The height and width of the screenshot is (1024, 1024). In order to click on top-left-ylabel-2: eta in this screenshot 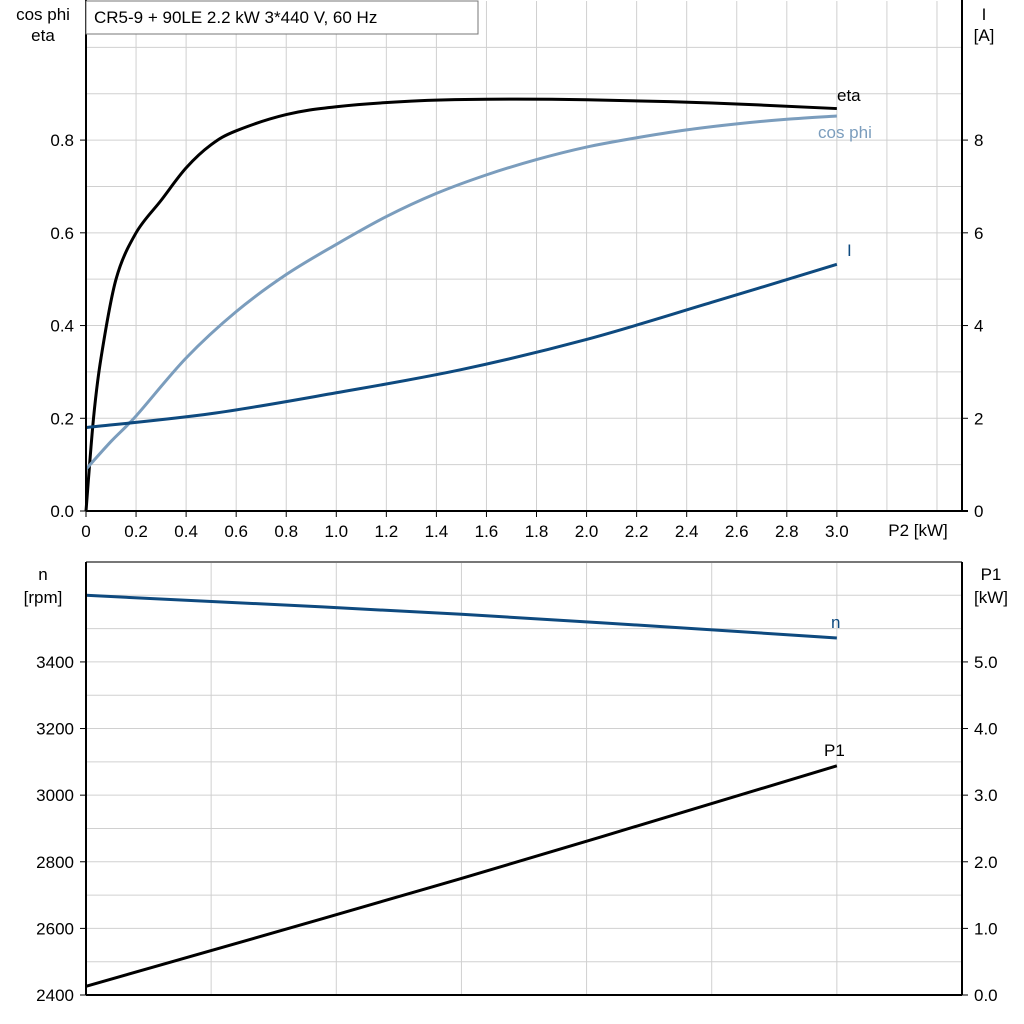, I will do `click(43, 35)`.